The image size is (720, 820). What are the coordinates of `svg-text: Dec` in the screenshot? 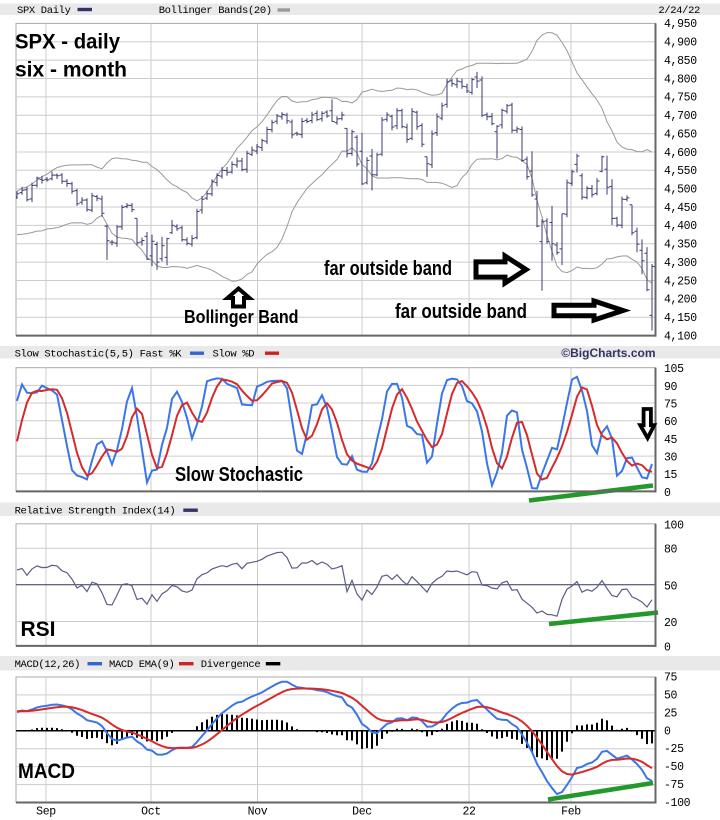 It's located at (362, 812).